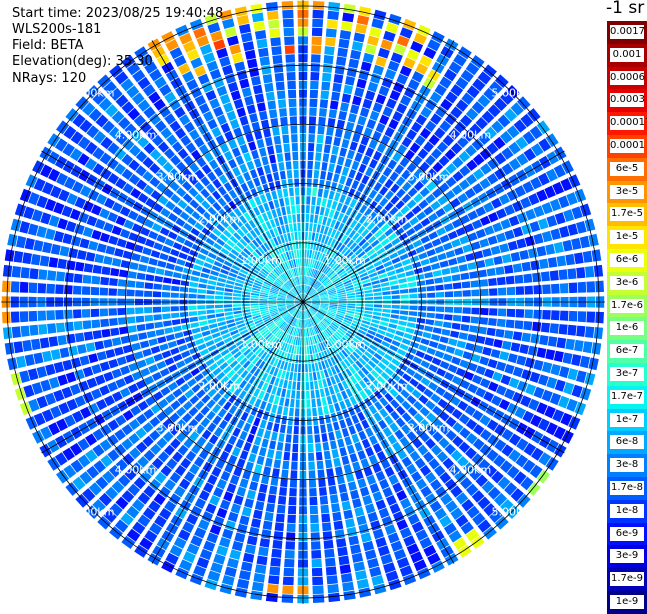  What do you see at coordinates (627, 169) in the screenshot?
I see `colorbar-tick-label: 6e-5` at bounding box center [627, 169].